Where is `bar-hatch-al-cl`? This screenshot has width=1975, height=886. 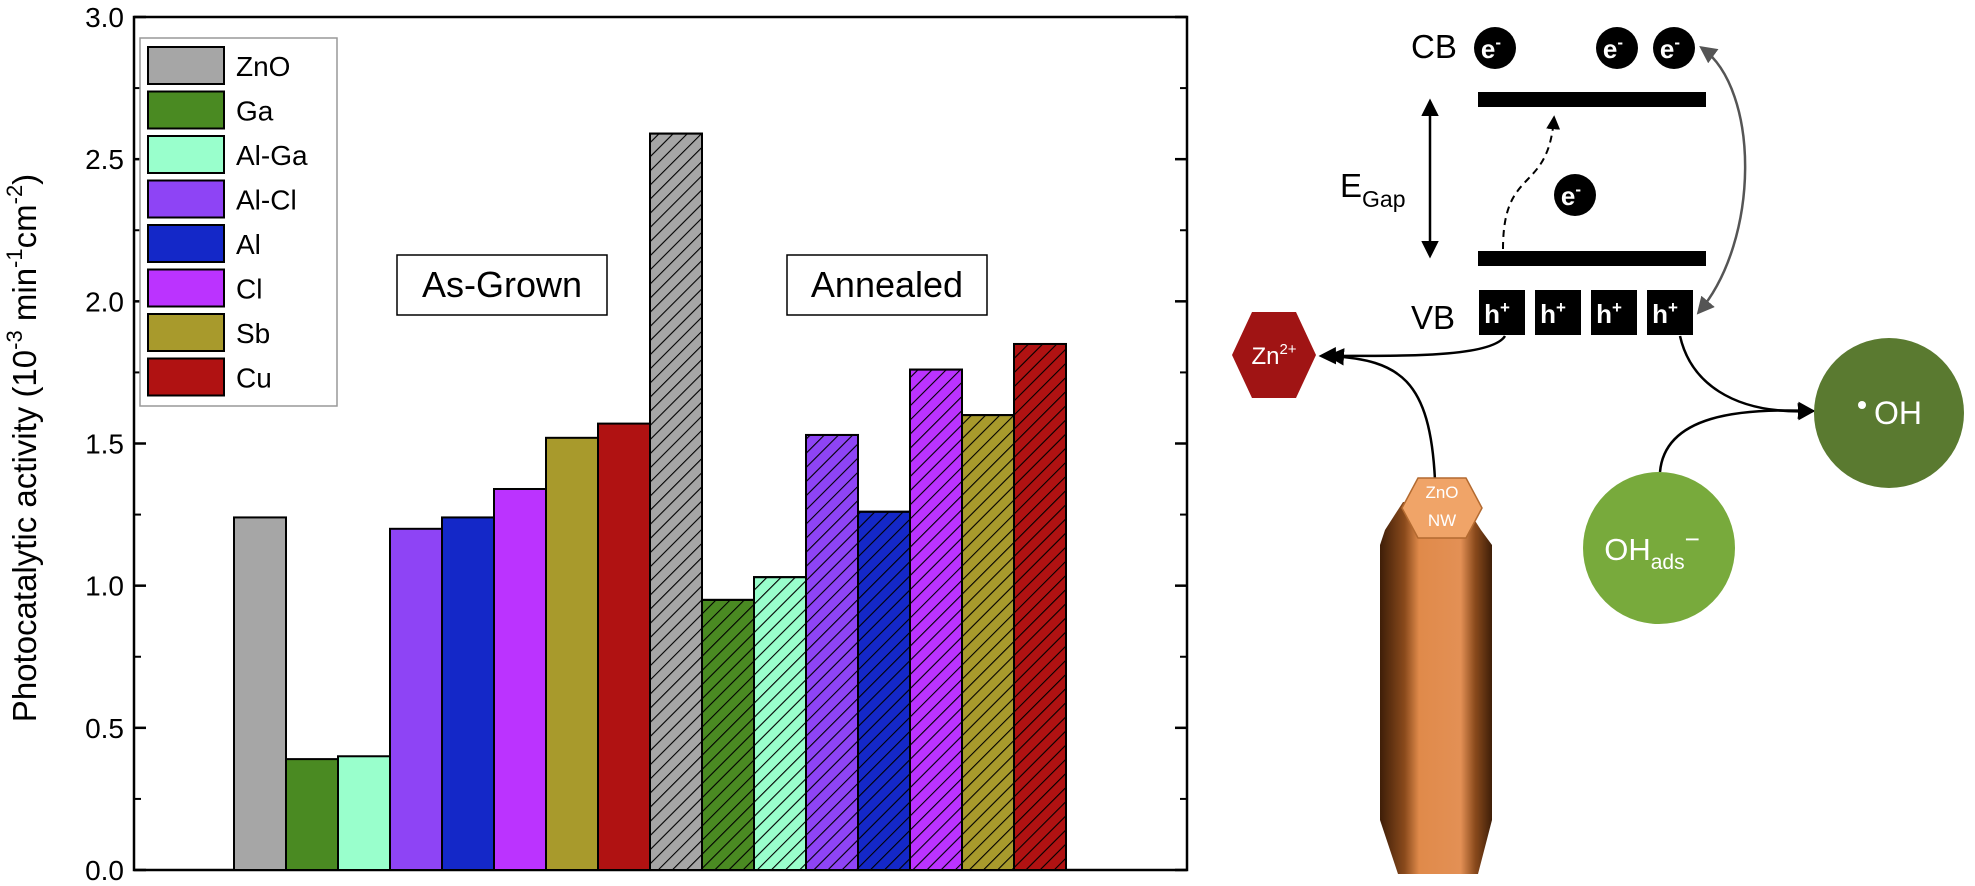 bar-hatch-al-cl is located at coordinates (832, 652).